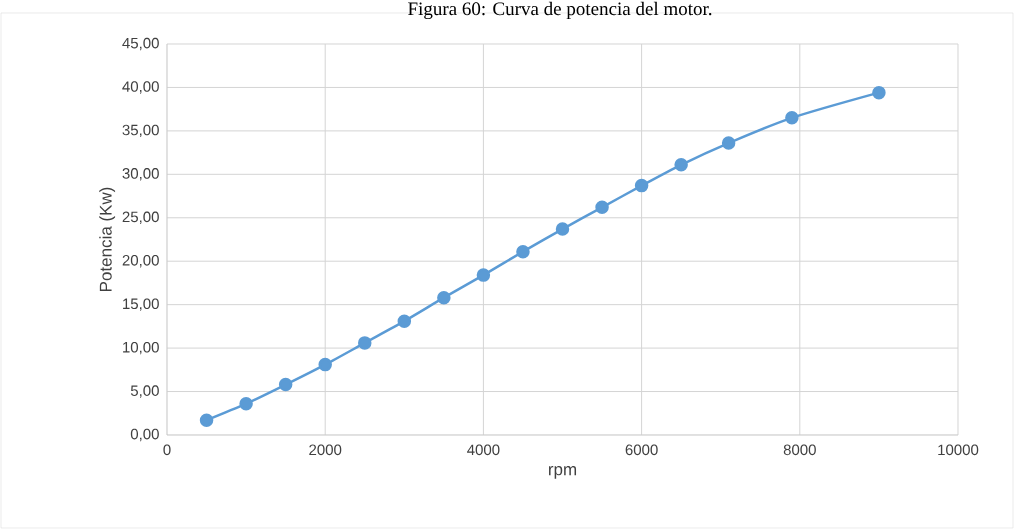 The width and height of the screenshot is (1014, 529). I want to click on y-tick-label: 25,00, so click(140, 217).